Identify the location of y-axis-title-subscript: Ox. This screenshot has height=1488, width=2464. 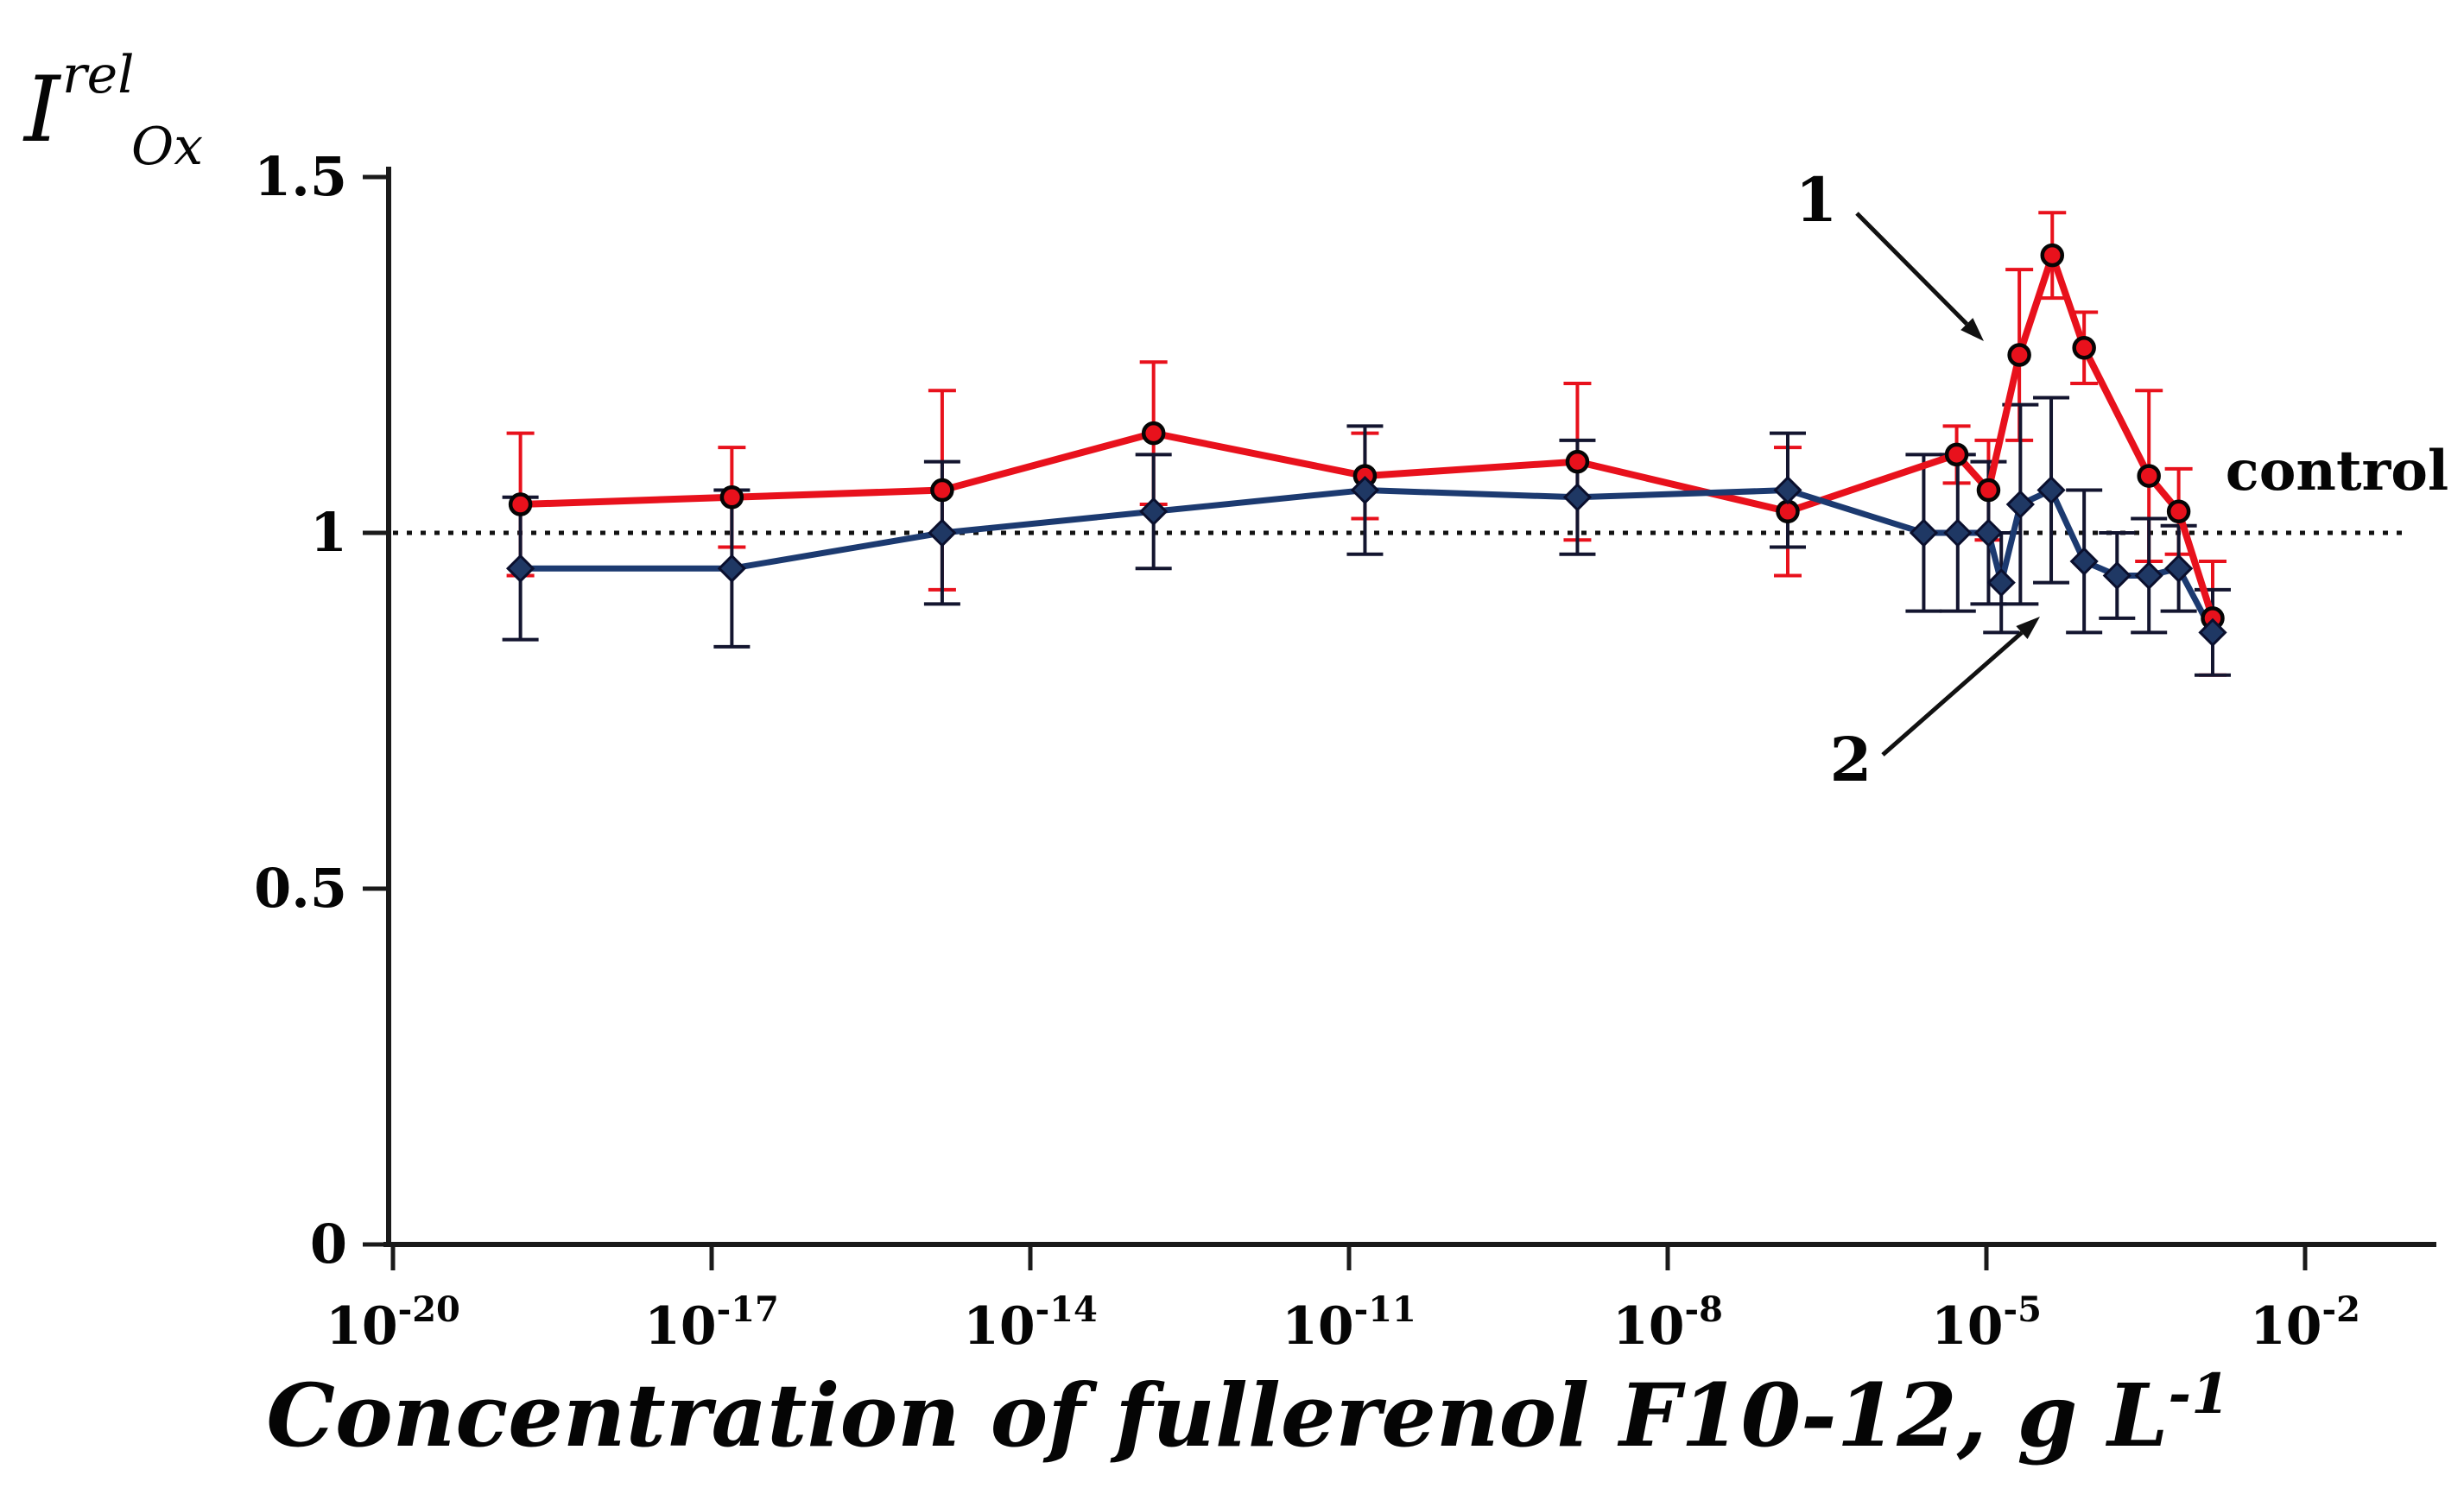
(167, 147).